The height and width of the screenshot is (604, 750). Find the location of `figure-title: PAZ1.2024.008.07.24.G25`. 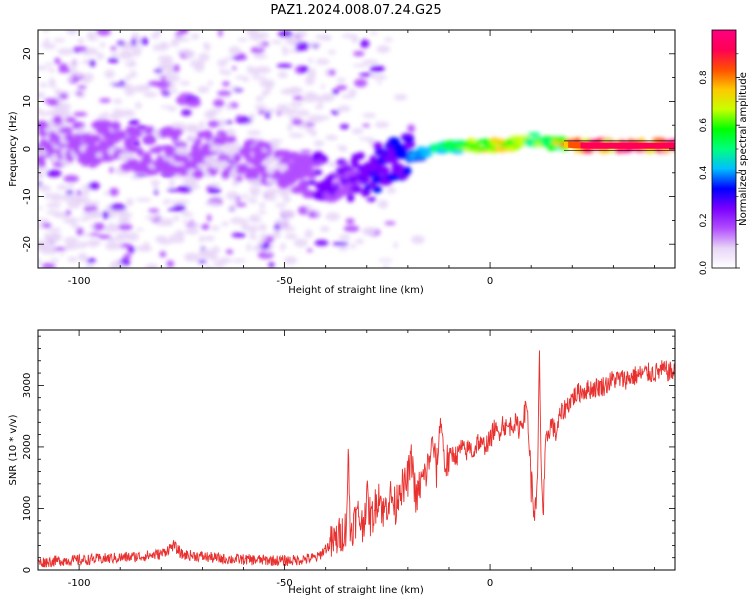

figure-title: PAZ1.2024.008.07.24.G25 is located at coordinates (355, 10).